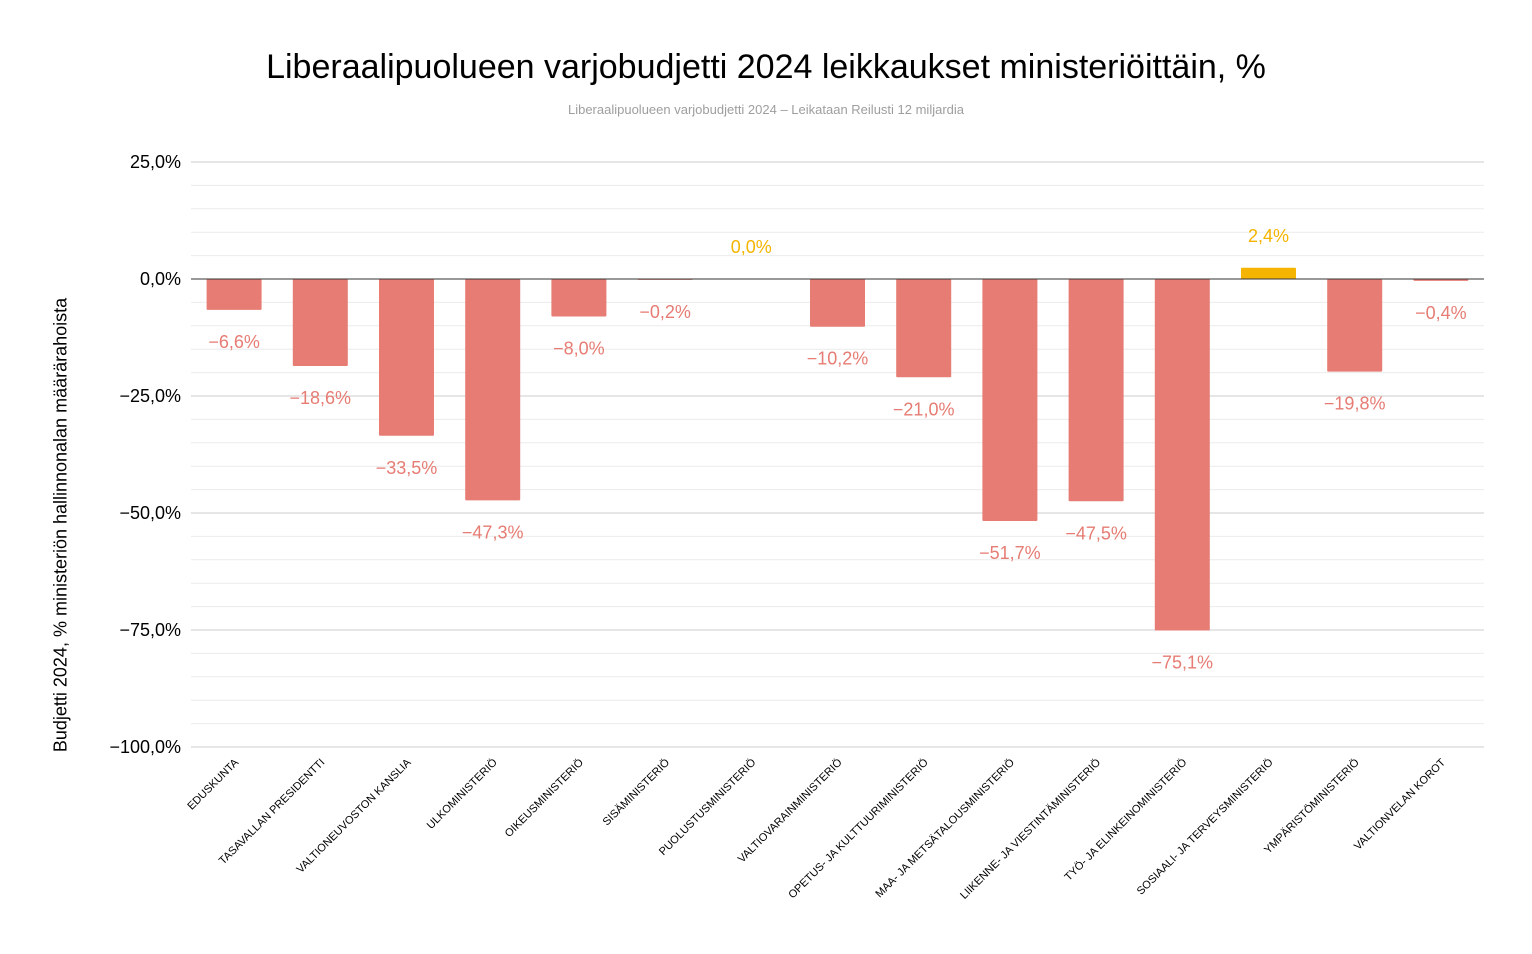 The image size is (1532, 954). Describe the element at coordinates (838, 359) in the screenshot. I see `data-label: −10,2%` at that location.